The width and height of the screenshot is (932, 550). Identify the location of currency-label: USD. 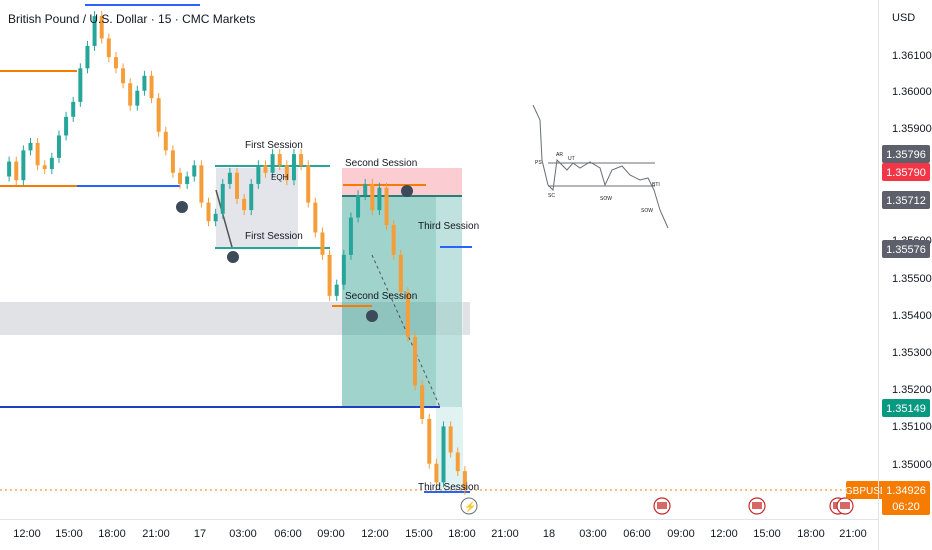
(904, 18).